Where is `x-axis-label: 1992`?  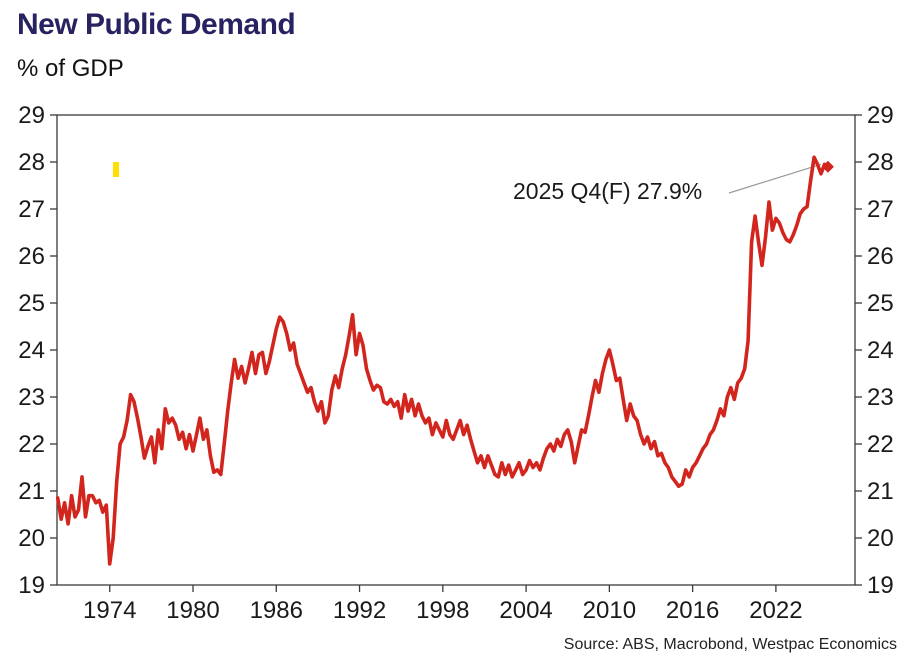 x-axis-label: 1992 is located at coordinates (359, 610).